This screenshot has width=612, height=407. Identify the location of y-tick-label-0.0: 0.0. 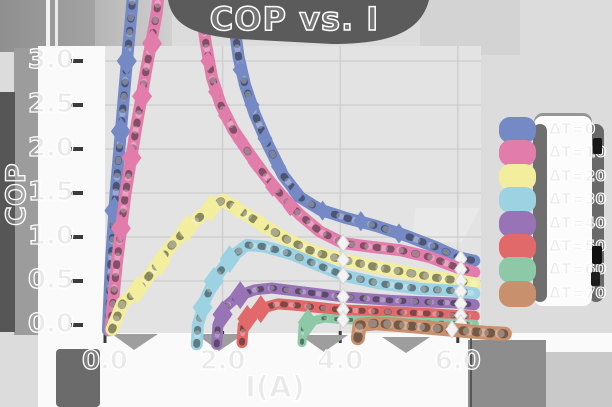
(50, 323).